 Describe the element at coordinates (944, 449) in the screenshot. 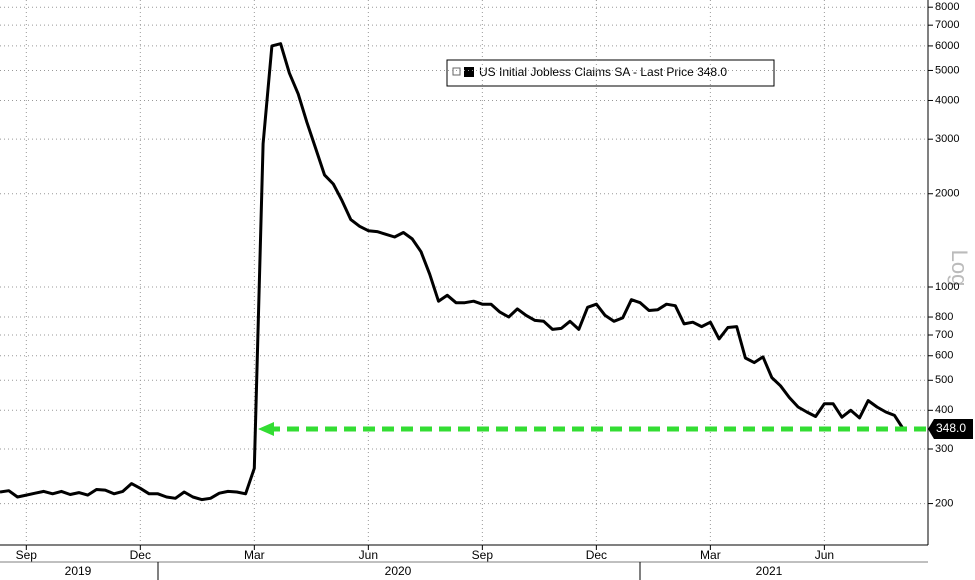

I see `y-tick-label: 300` at that location.